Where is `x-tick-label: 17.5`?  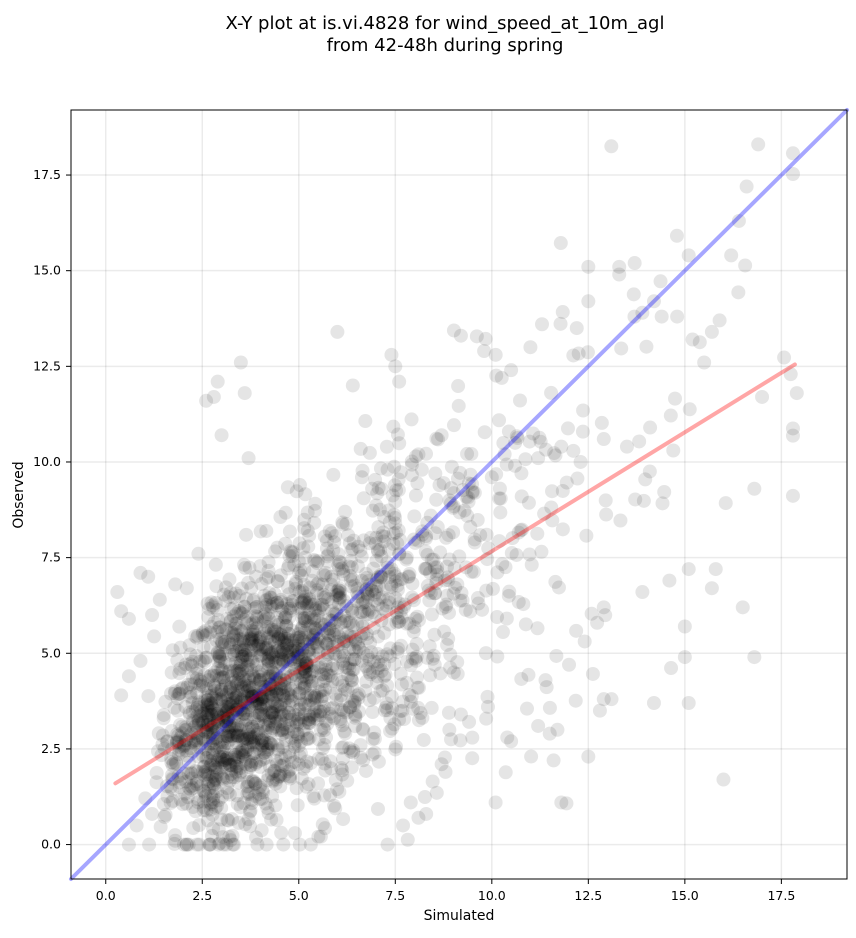 x-tick-label: 17.5 is located at coordinates (781, 895).